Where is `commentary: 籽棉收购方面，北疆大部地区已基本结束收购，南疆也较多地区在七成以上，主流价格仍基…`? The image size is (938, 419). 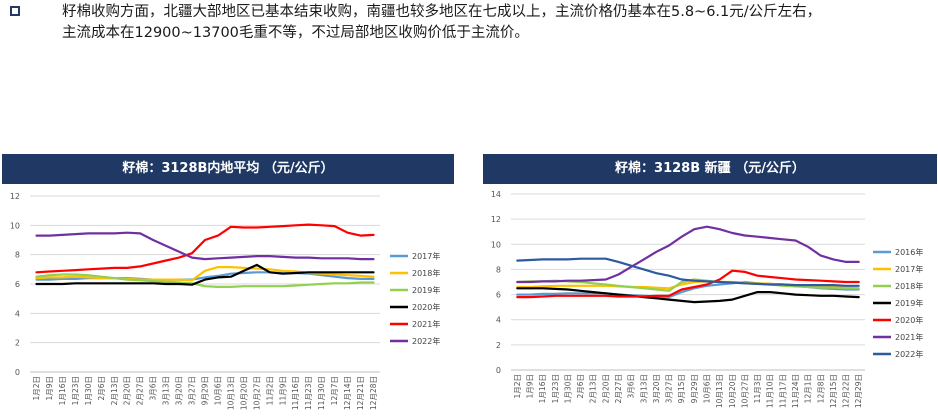 commentary: 籽棉收购方面，北疆大部地区已基本结束收购，南疆也较多地区在七成以上，主流价格仍基… is located at coordinates (470, 23).